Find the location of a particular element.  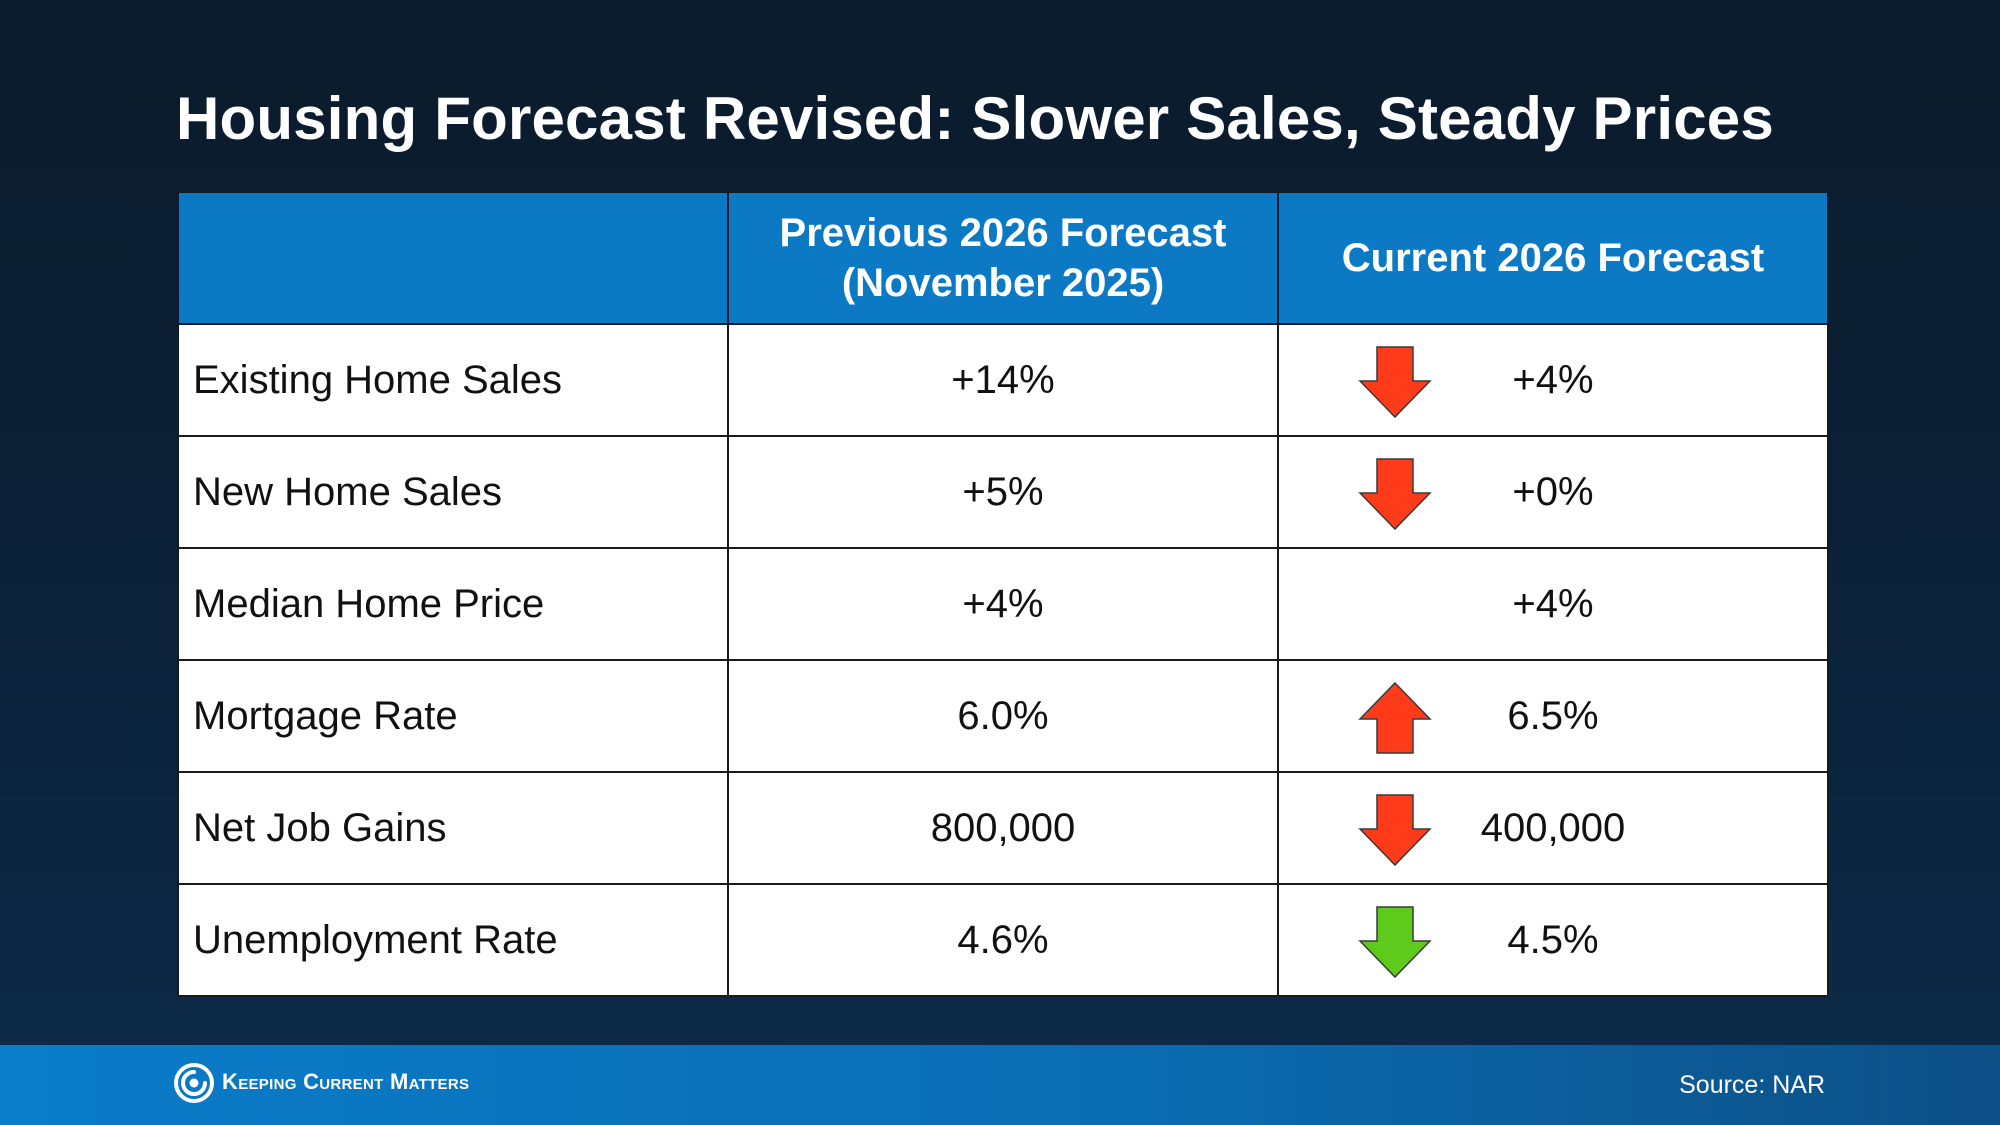

previous-forecast-value: 6.0% is located at coordinates (1003, 716).